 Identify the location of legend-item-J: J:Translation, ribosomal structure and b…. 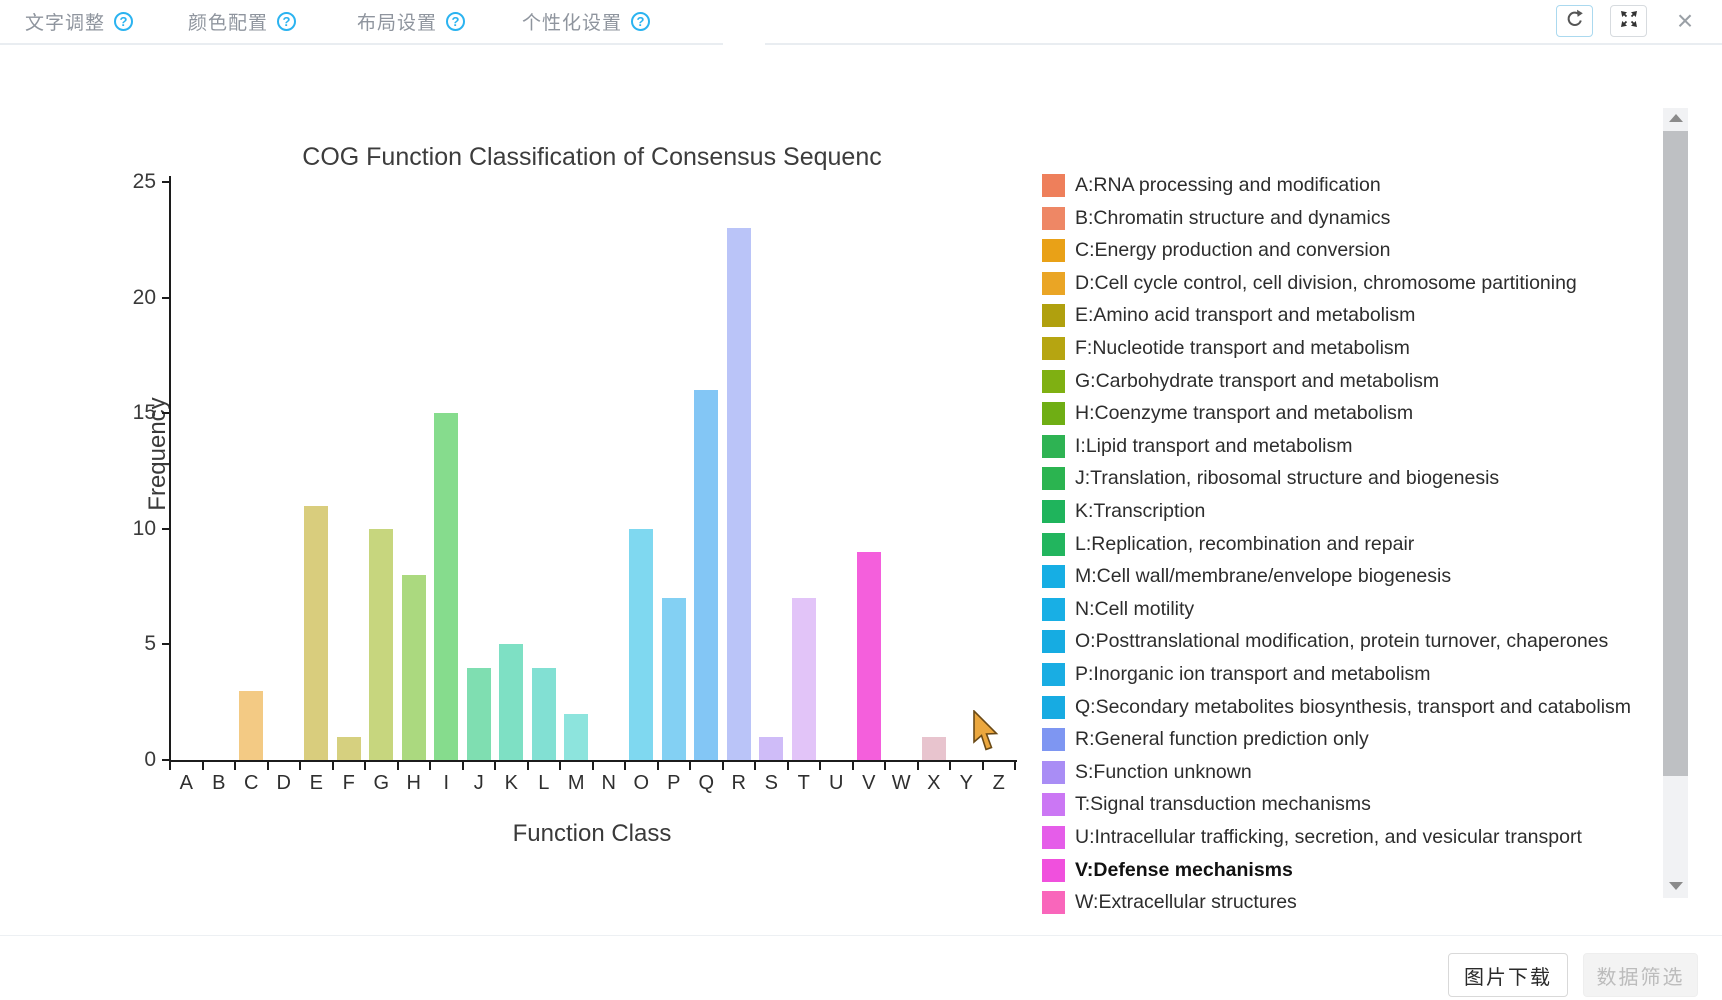
(1270, 479).